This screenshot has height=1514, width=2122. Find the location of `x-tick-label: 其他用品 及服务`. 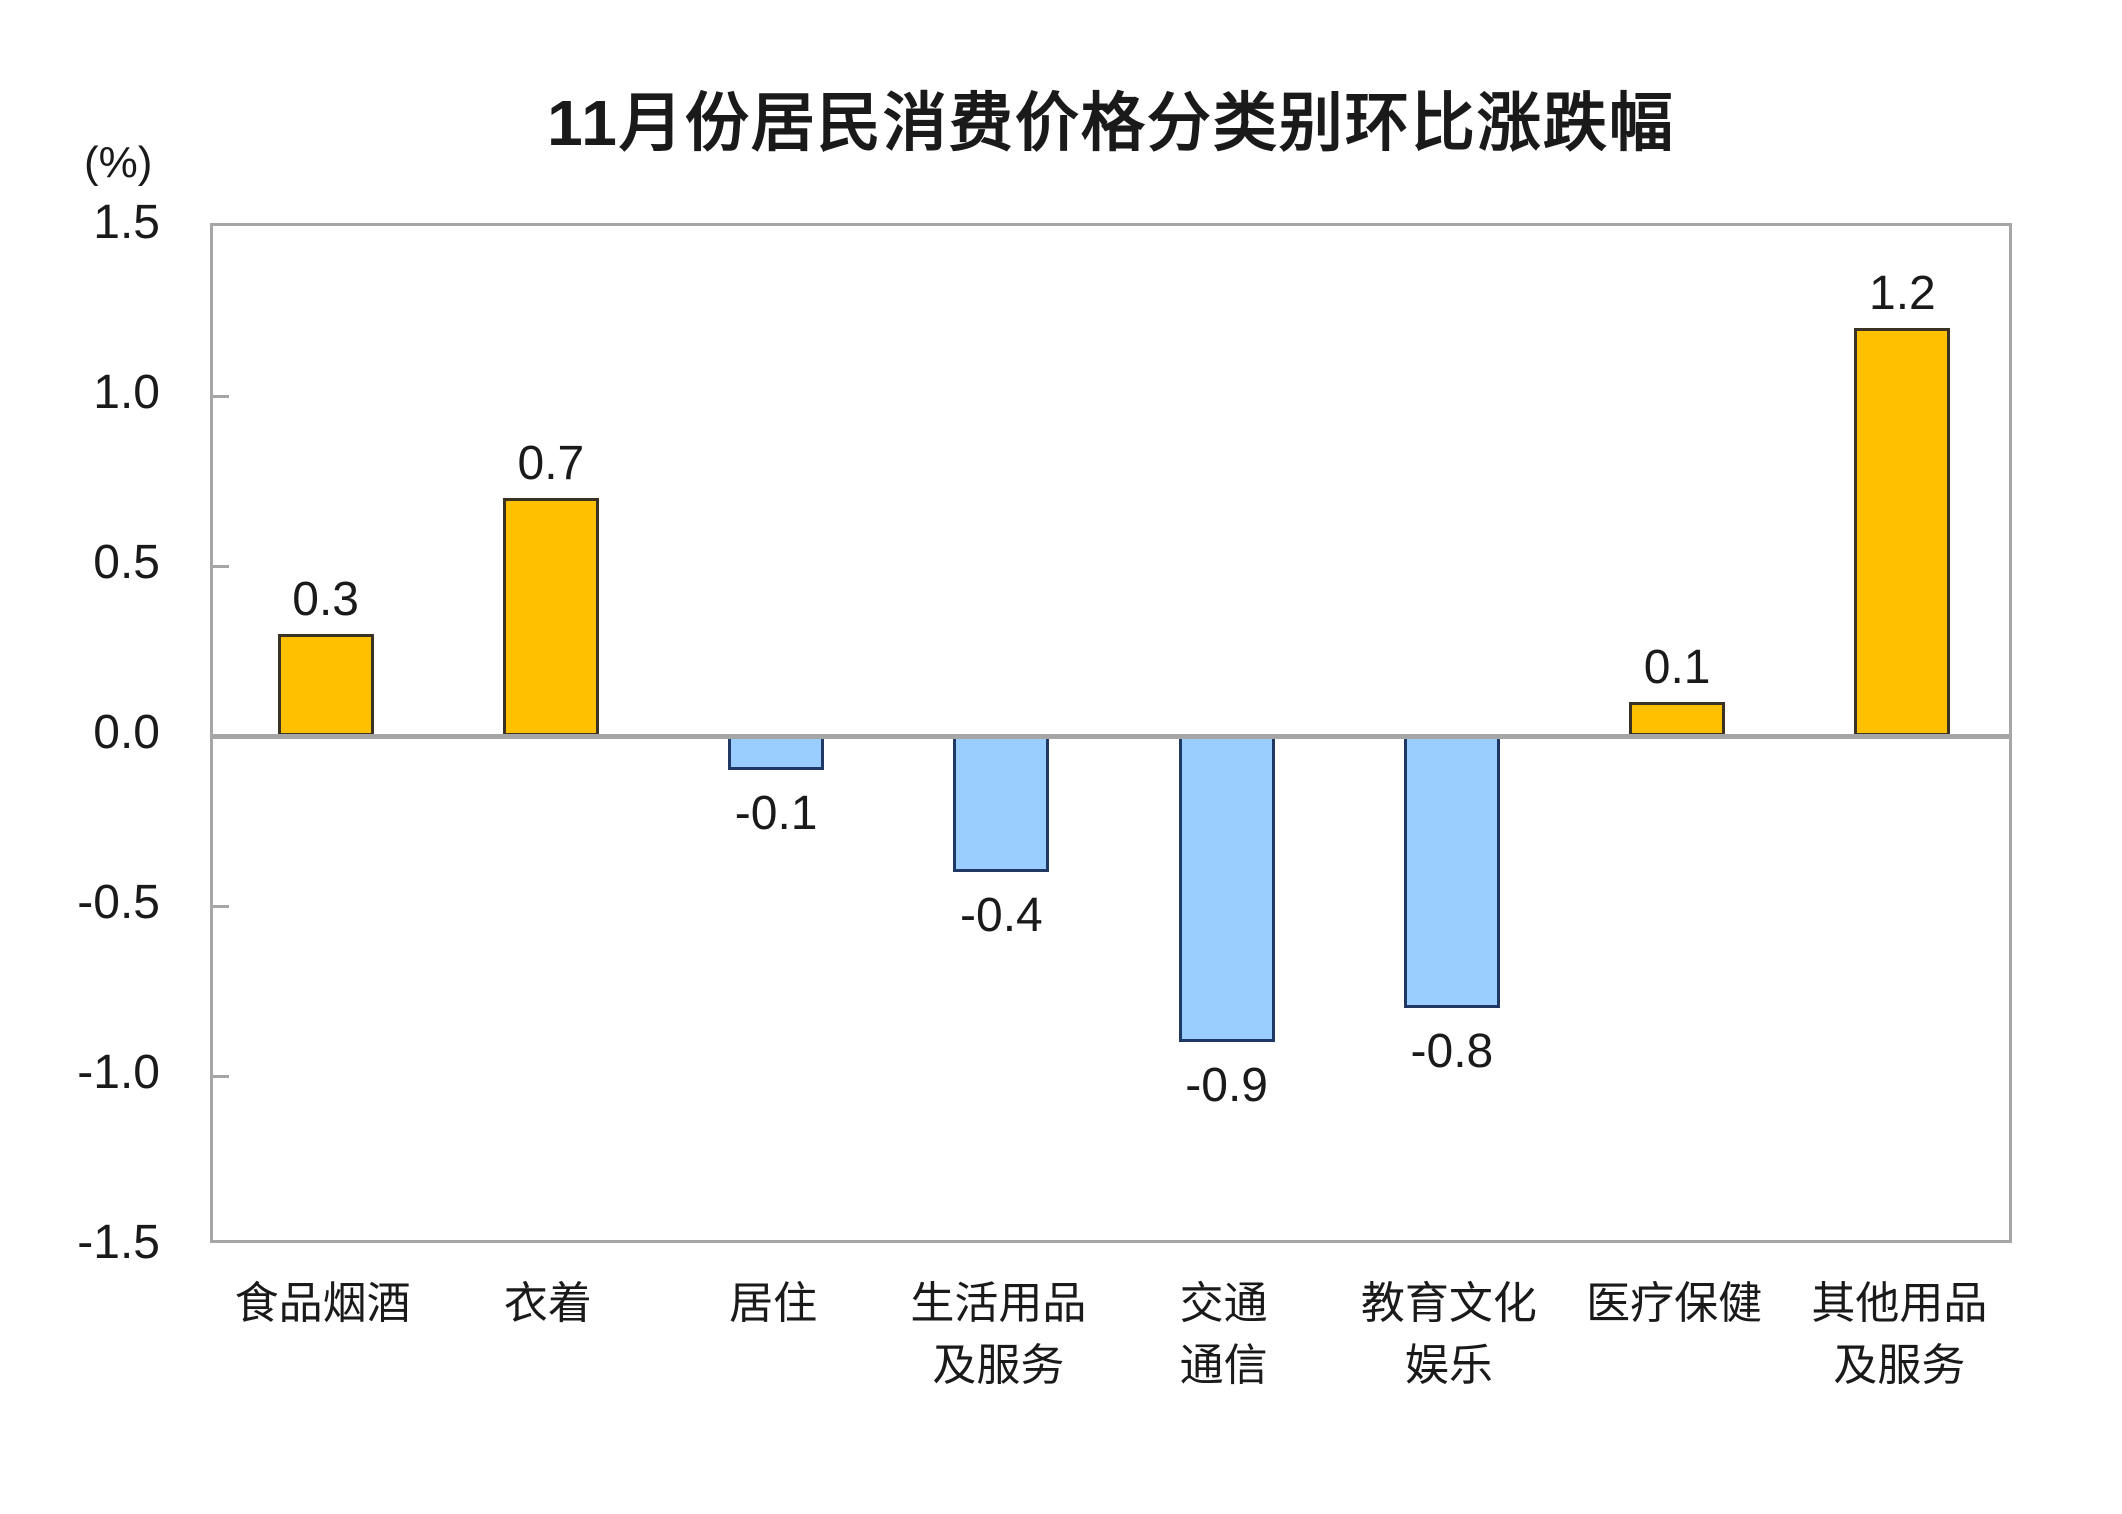

x-tick-label: 其他用品 及服务 is located at coordinates (1899, 1334).